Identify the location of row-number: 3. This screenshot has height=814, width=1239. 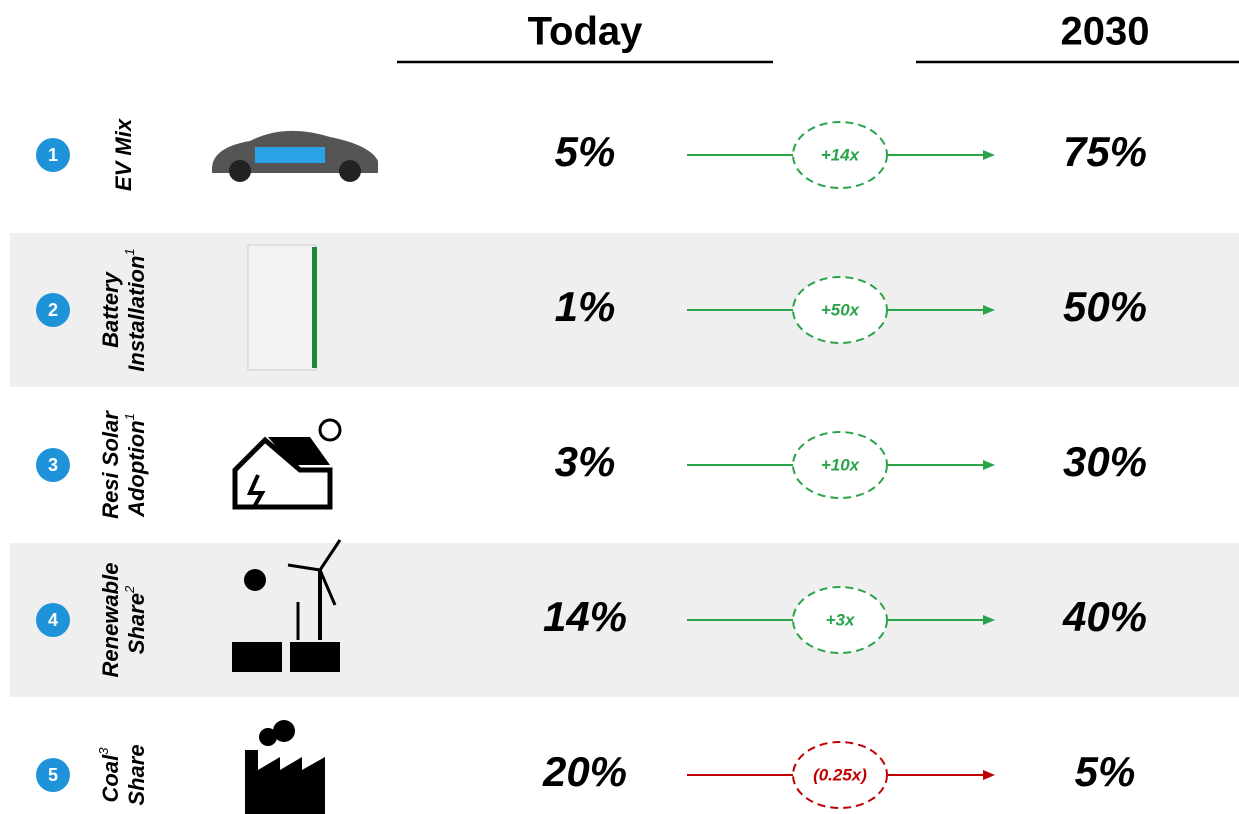
(53, 465).